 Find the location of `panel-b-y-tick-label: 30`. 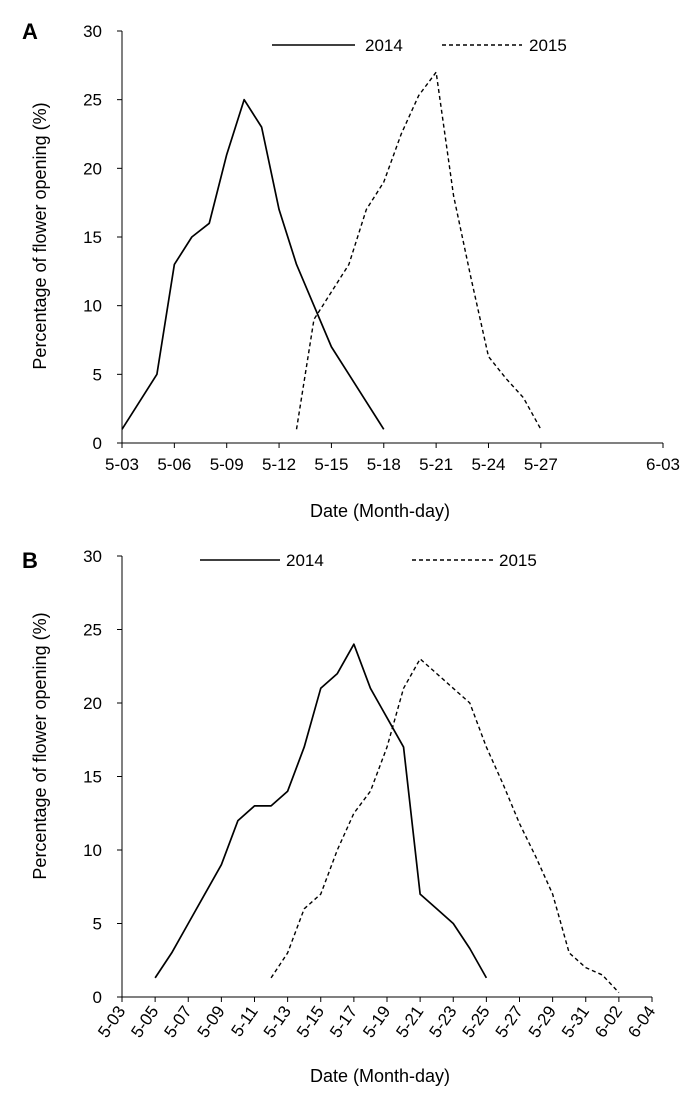

panel-b-y-tick-label: 30 is located at coordinates (92, 556).